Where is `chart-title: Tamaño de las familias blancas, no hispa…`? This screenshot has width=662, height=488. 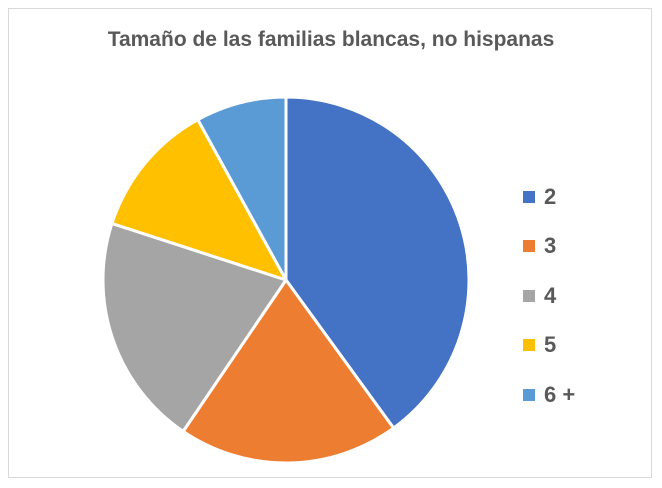
chart-title: Tamaño de las familias blancas, no hispa… is located at coordinates (331, 39).